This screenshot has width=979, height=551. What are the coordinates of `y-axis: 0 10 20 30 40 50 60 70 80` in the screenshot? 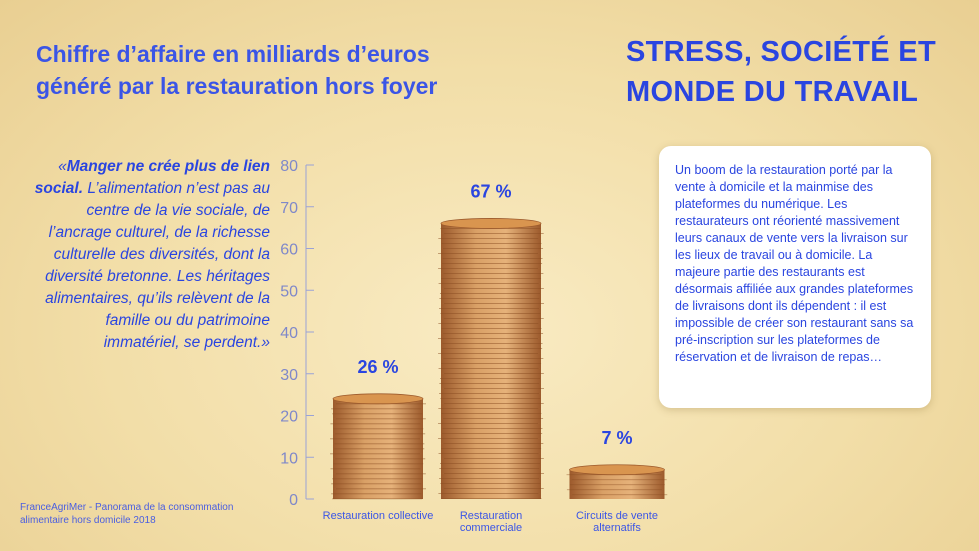 It's located at (297, 333).